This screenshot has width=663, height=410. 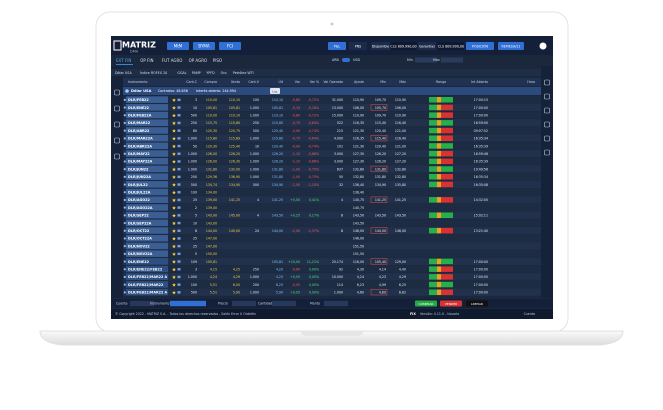 I want to click on user-icon, so click(x=543, y=46).